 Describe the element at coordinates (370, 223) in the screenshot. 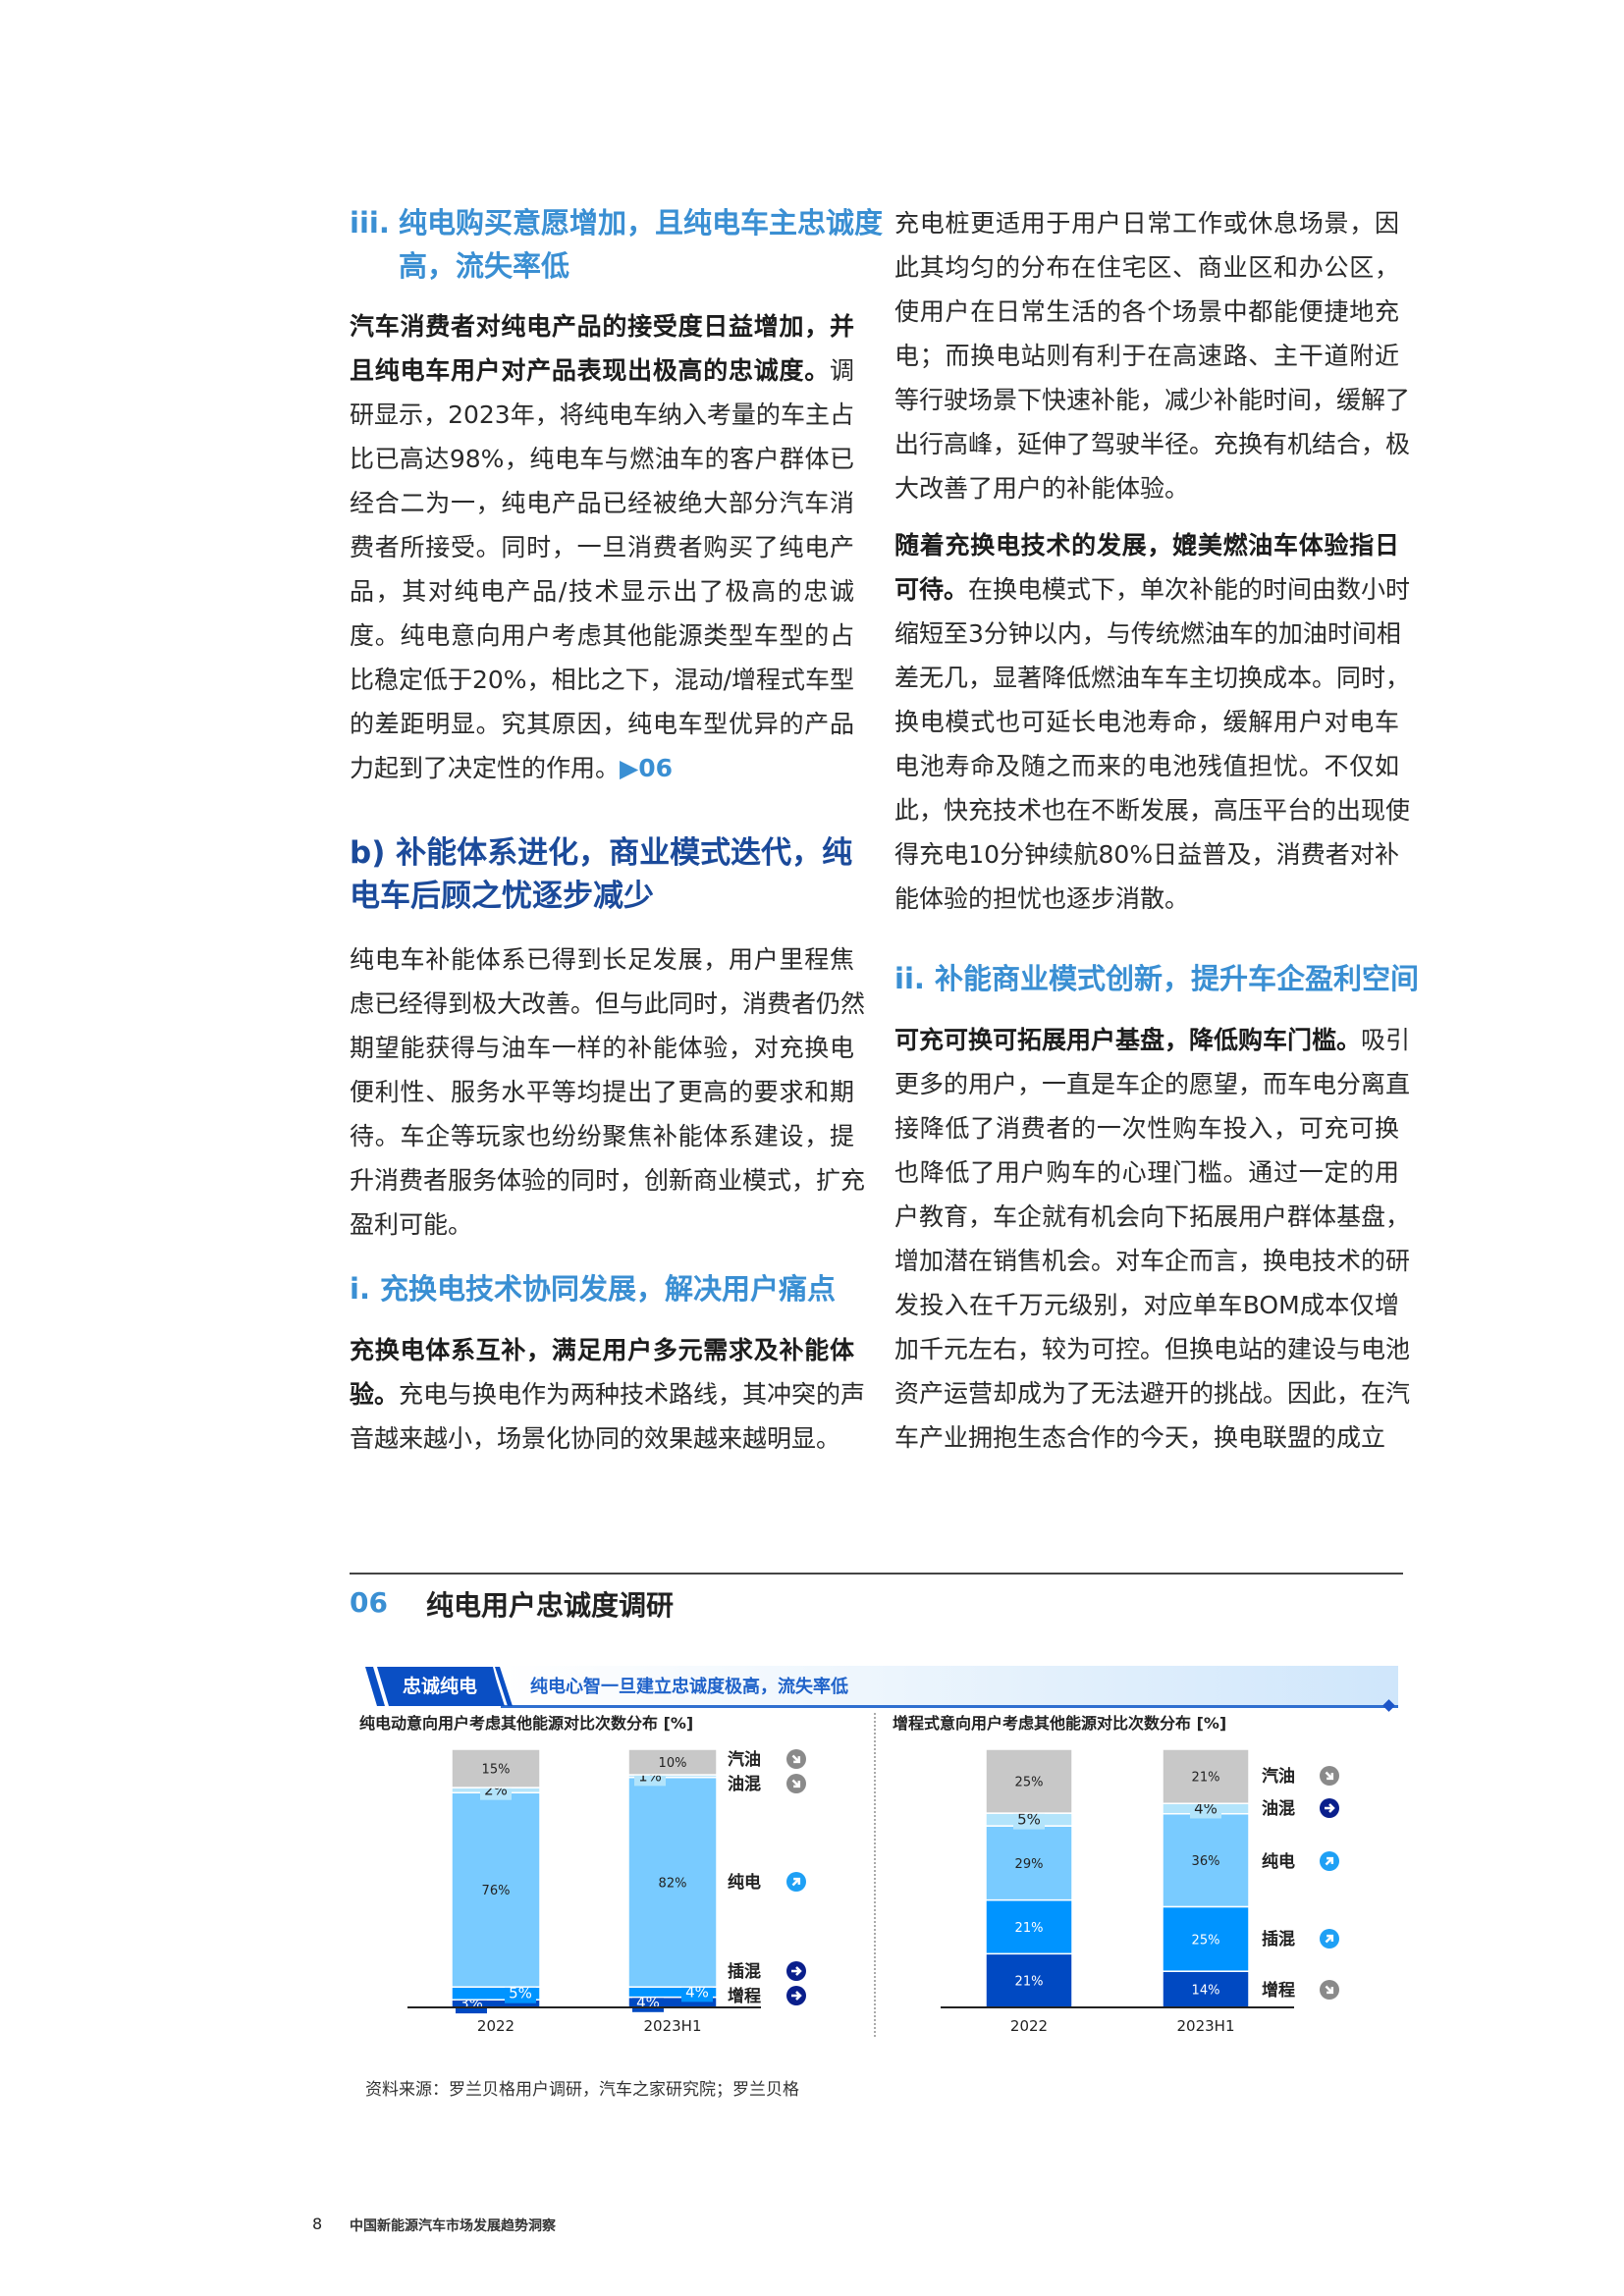

I see `heading-number: iii.` at that location.